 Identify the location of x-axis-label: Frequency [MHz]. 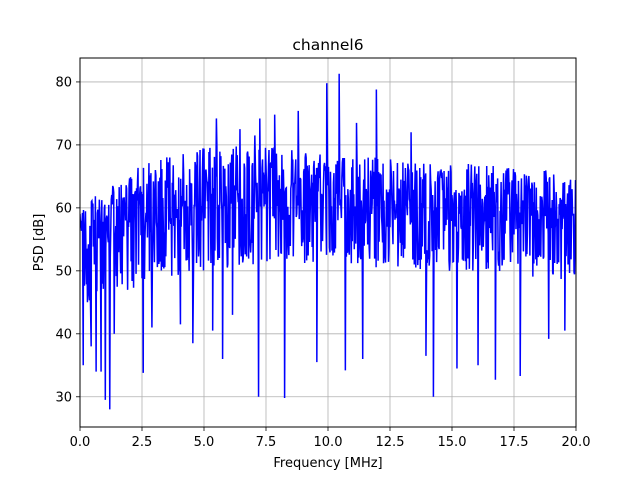
(327, 463).